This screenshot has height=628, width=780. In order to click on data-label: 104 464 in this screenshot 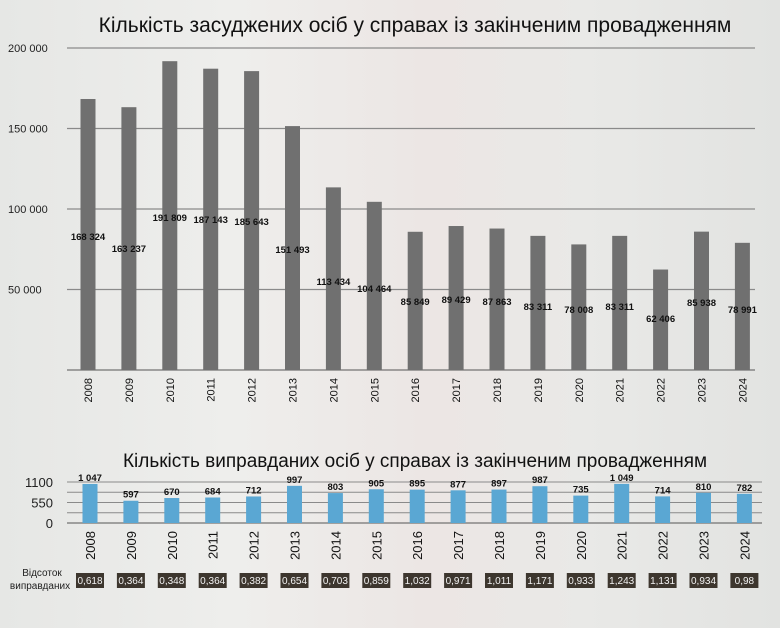, I will do `click(374, 289)`.